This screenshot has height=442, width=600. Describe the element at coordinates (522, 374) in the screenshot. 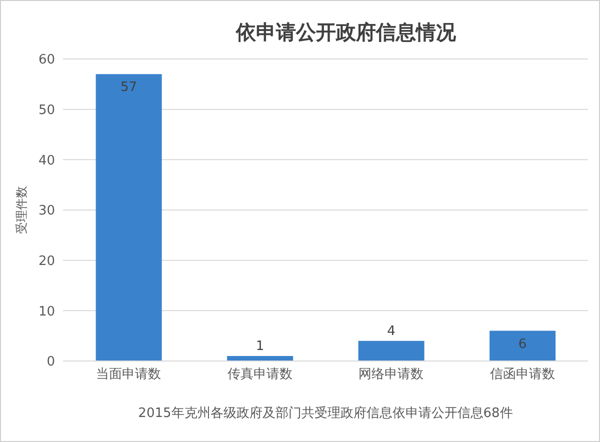

I see `x-tick-label: 信函申请数` at that location.